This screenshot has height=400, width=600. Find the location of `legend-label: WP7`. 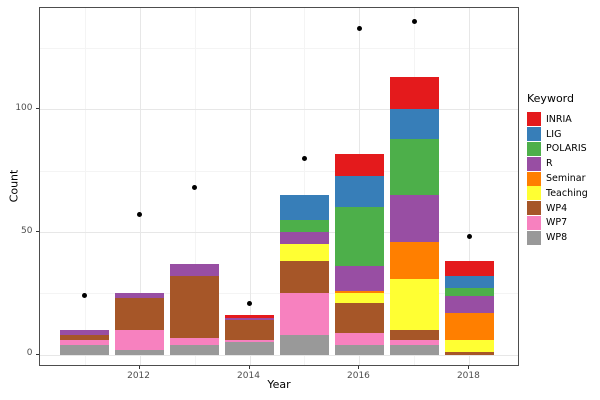

legend-label: WP7 is located at coordinates (557, 223).